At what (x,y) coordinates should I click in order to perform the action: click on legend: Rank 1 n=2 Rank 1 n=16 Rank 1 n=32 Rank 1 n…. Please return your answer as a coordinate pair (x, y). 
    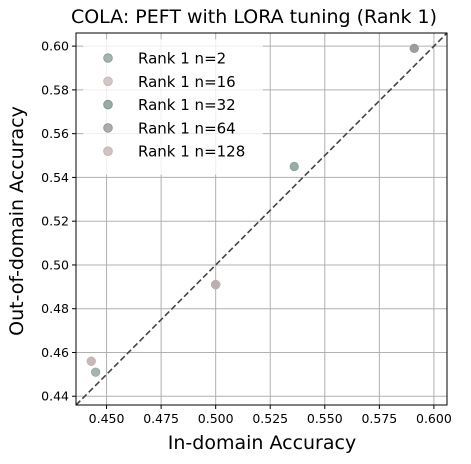
    Looking at the image, I should click on (173, 107).